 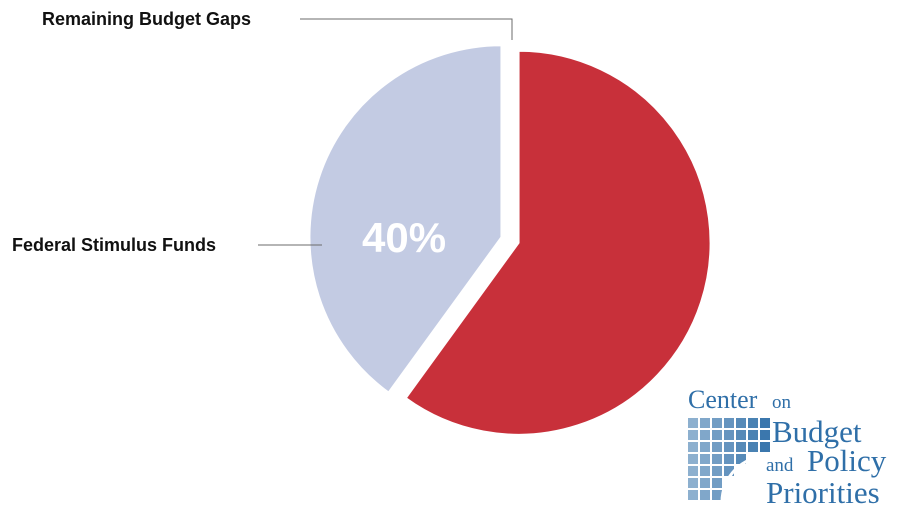 What do you see at coordinates (847, 460) in the screenshot?
I see `logo-word-policy: Policy` at bounding box center [847, 460].